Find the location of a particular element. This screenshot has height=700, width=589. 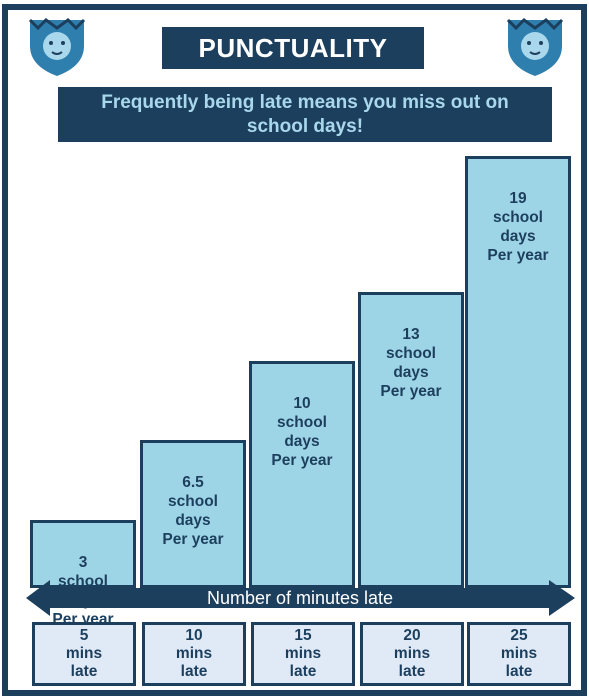

category-label: 15 mins late is located at coordinates (303, 653).